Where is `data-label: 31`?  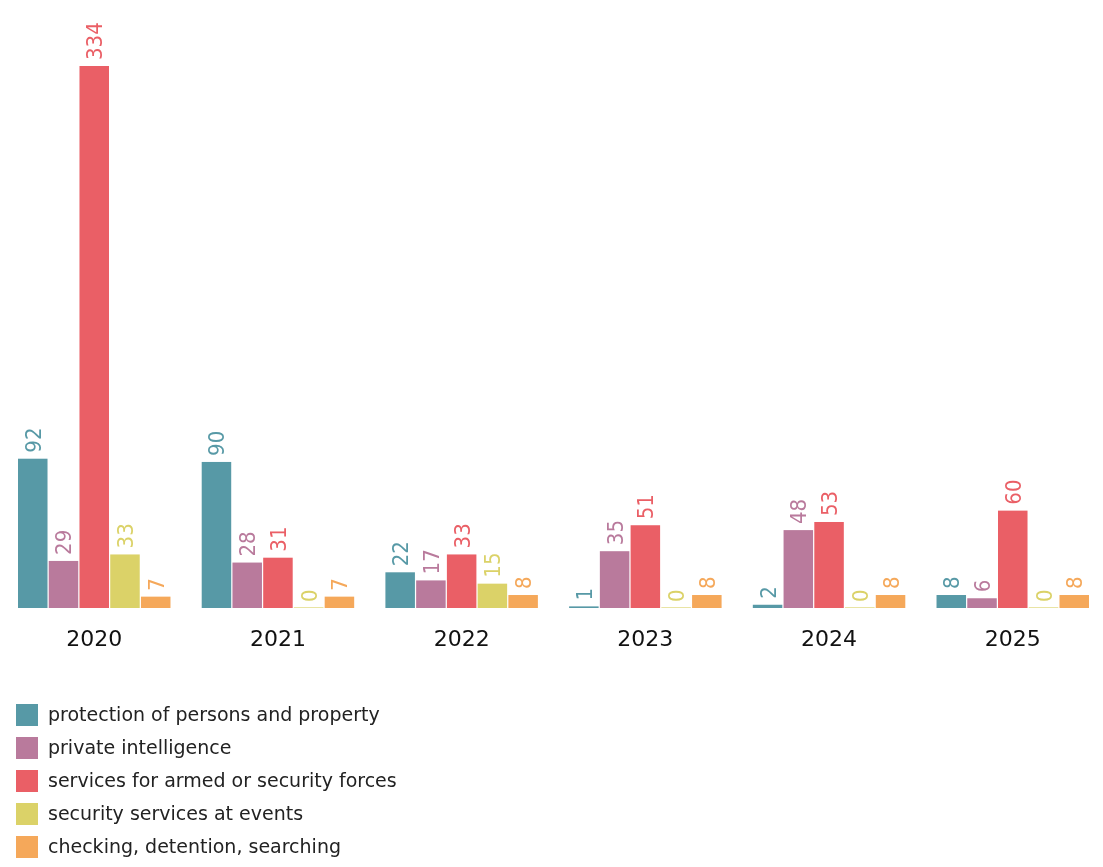
data-label: 31 is located at coordinates (278, 539).